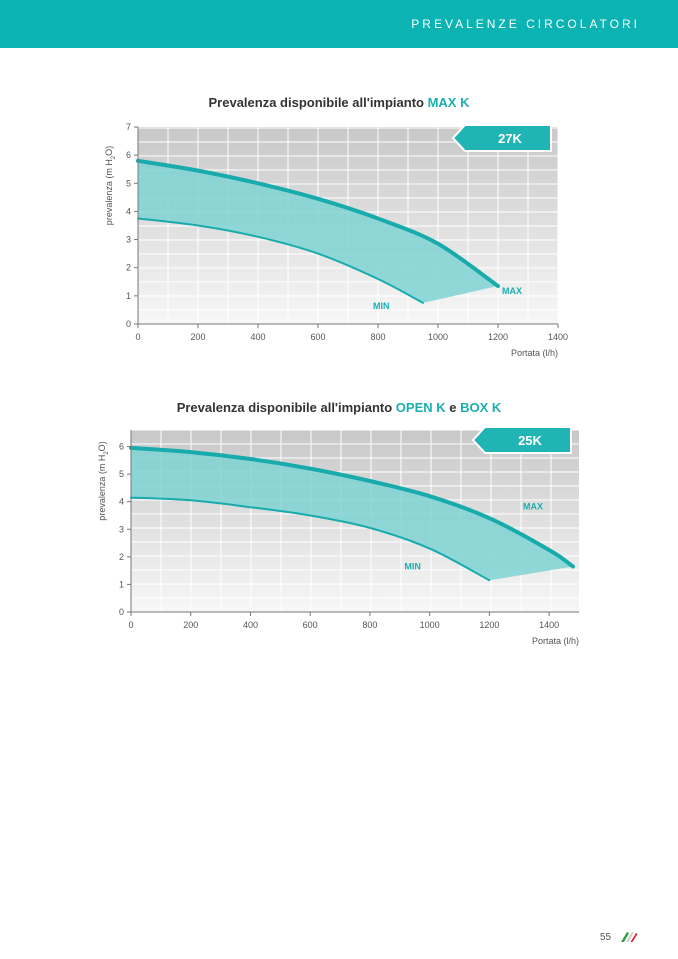 The width and height of the screenshot is (678, 959). I want to click on header-title: PREVALENZE CIRCOLATORI, so click(525, 24).